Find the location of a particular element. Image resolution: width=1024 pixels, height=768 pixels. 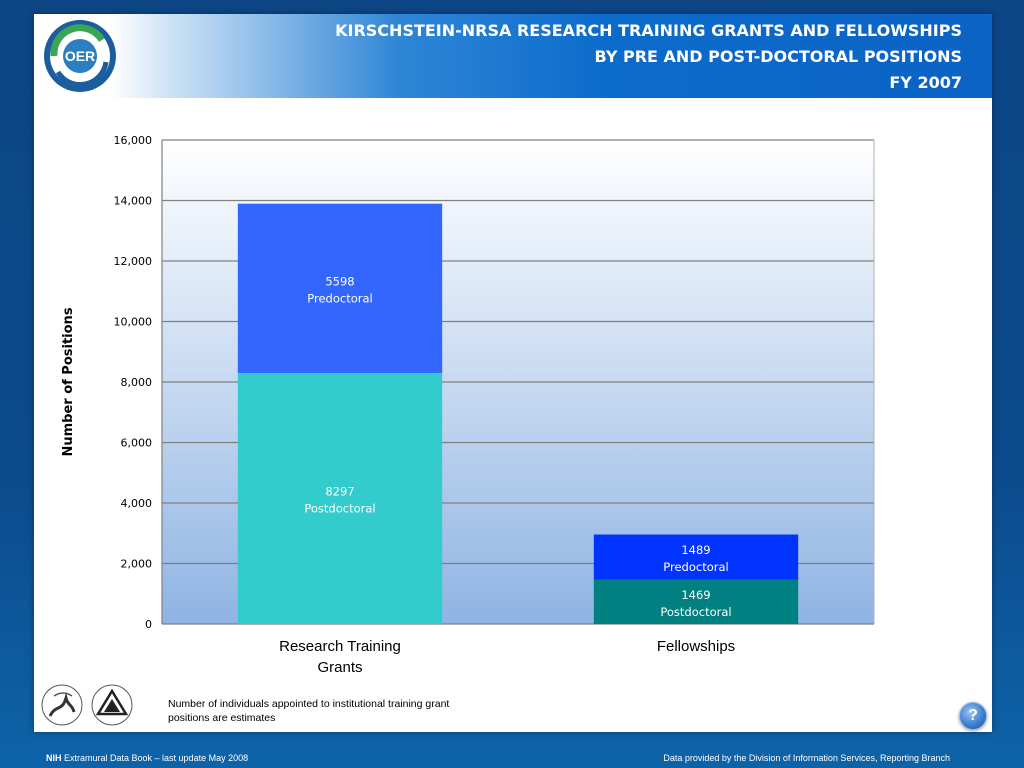

data-label-value: 1489 is located at coordinates (695, 550).